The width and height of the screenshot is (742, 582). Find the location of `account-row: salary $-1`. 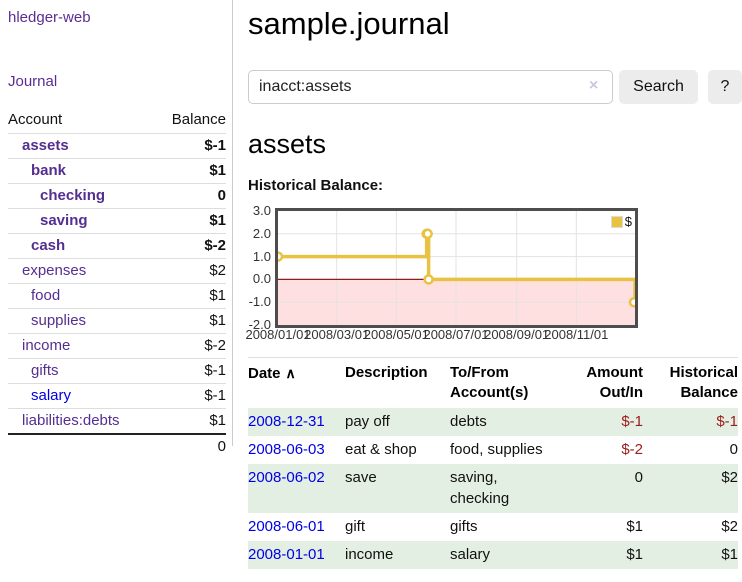

account-row: salary $-1 is located at coordinates (117, 396).